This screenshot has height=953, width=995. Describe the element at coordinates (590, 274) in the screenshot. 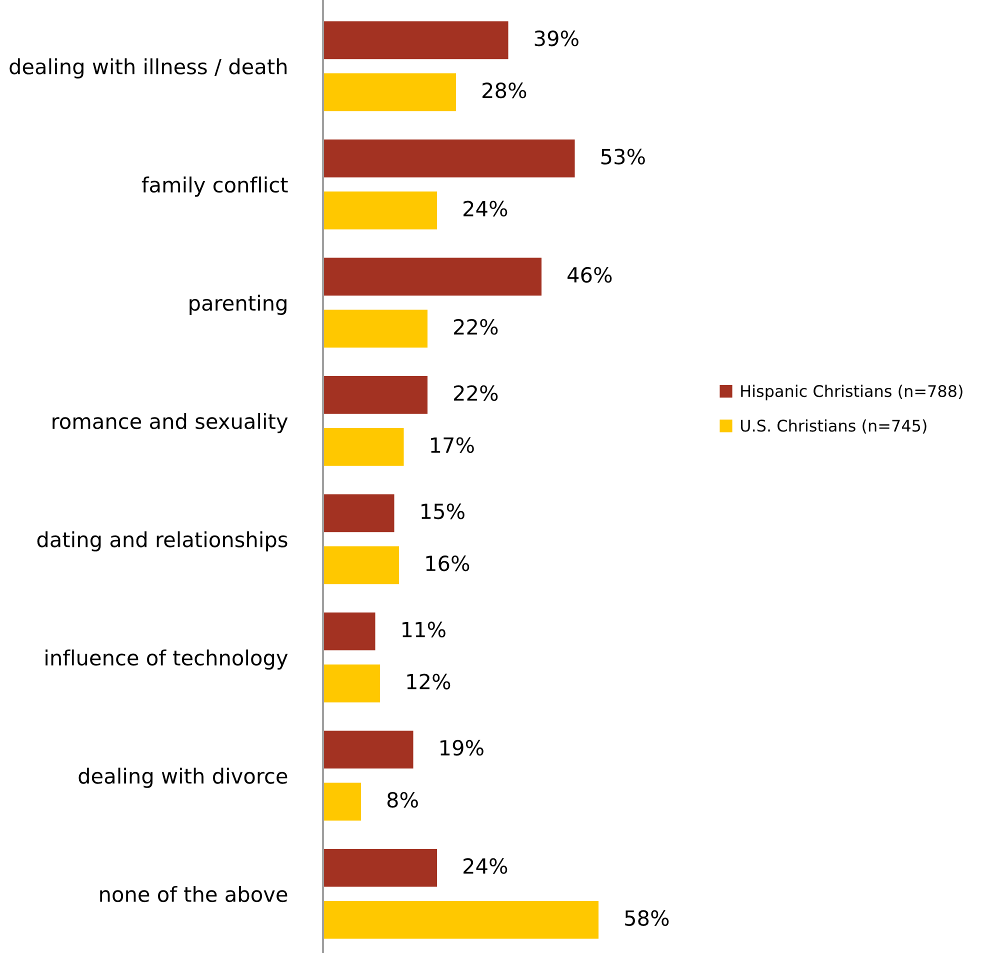

I see `data-label: 46%` at that location.